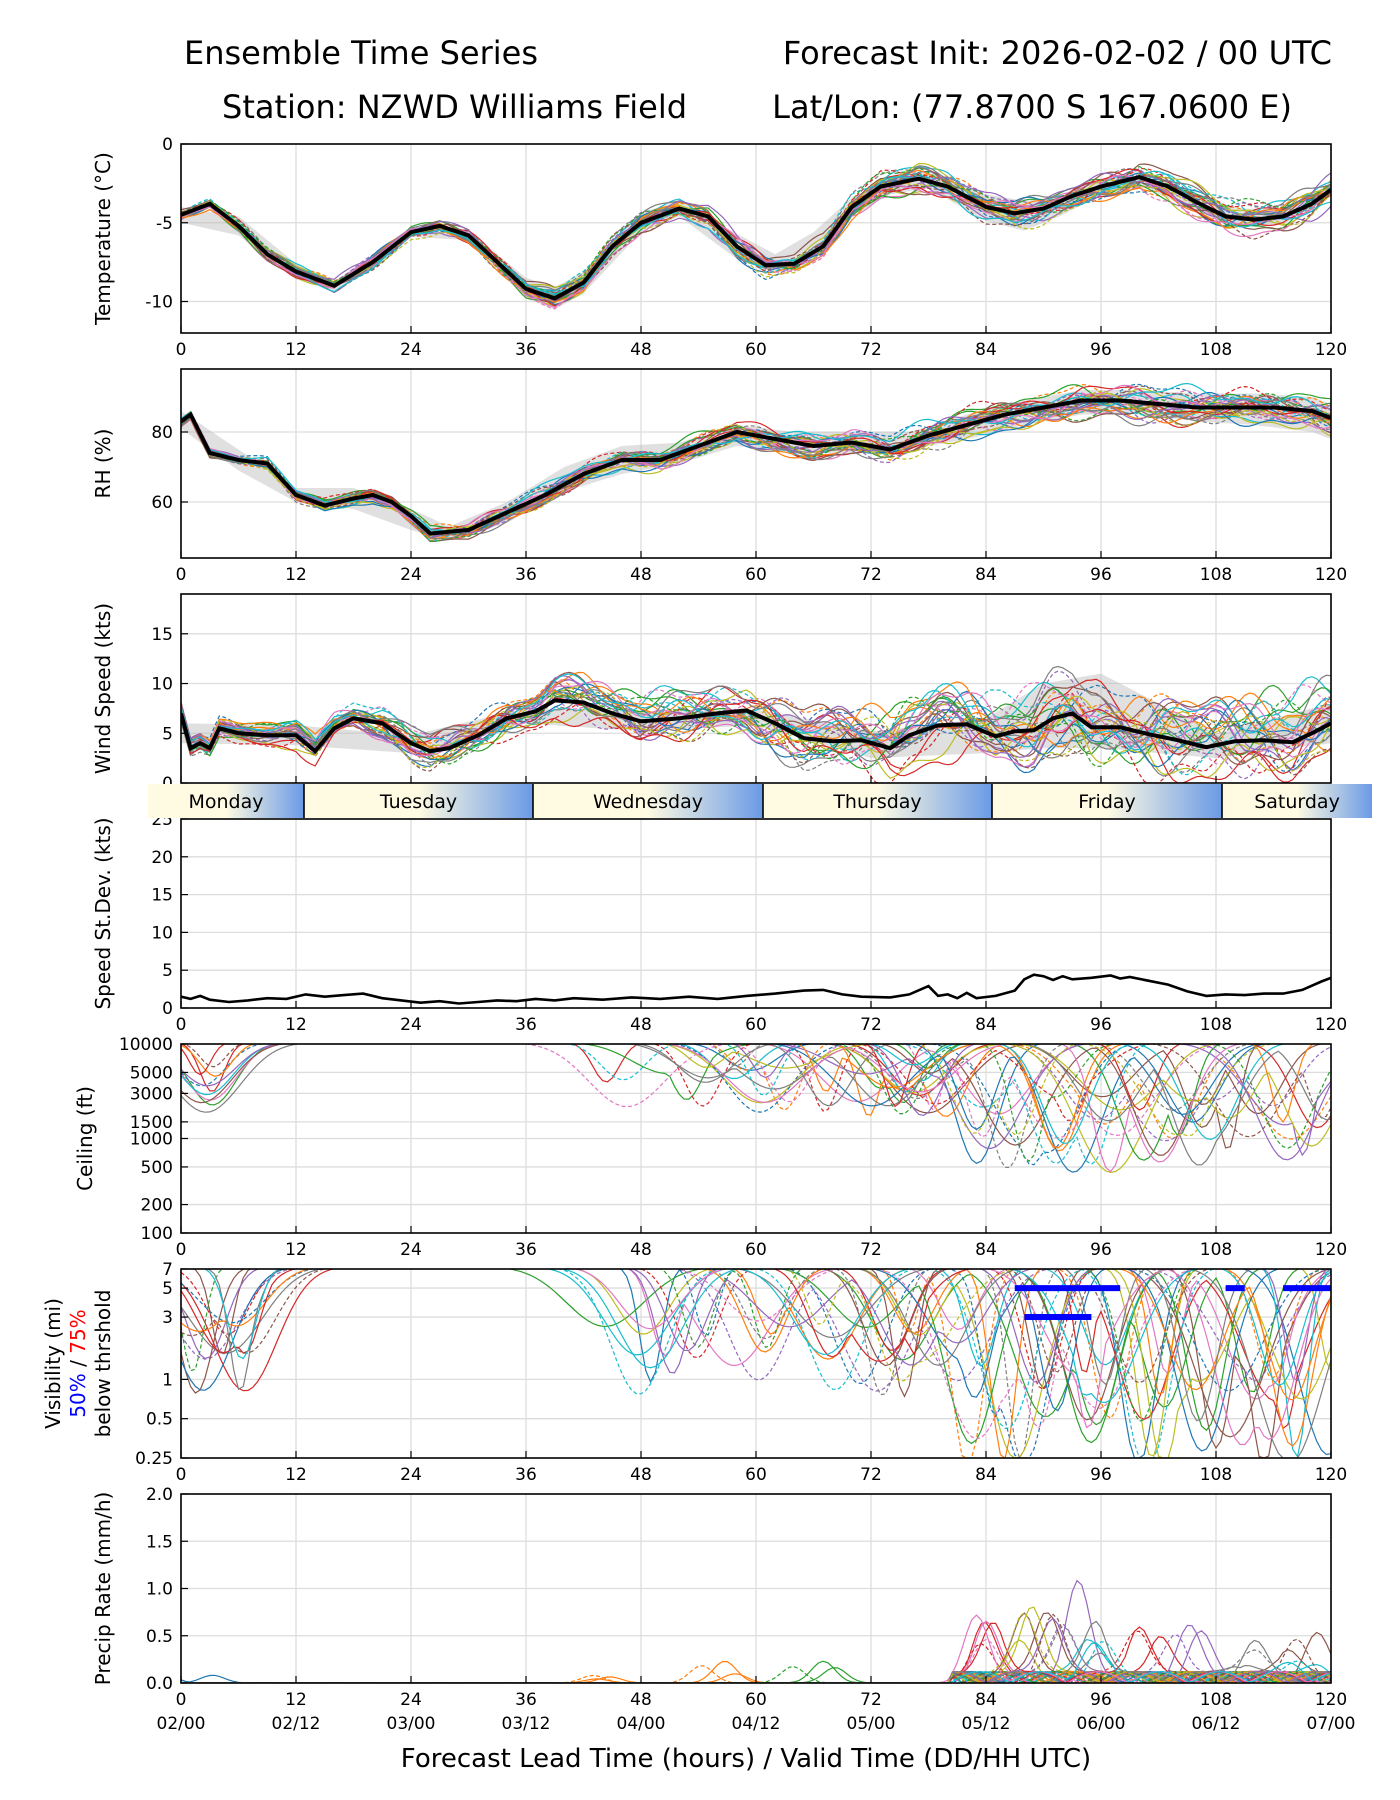  What do you see at coordinates (1331, 1724) in the screenshot?
I see `valid-time-label: 07/00` at bounding box center [1331, 1724].